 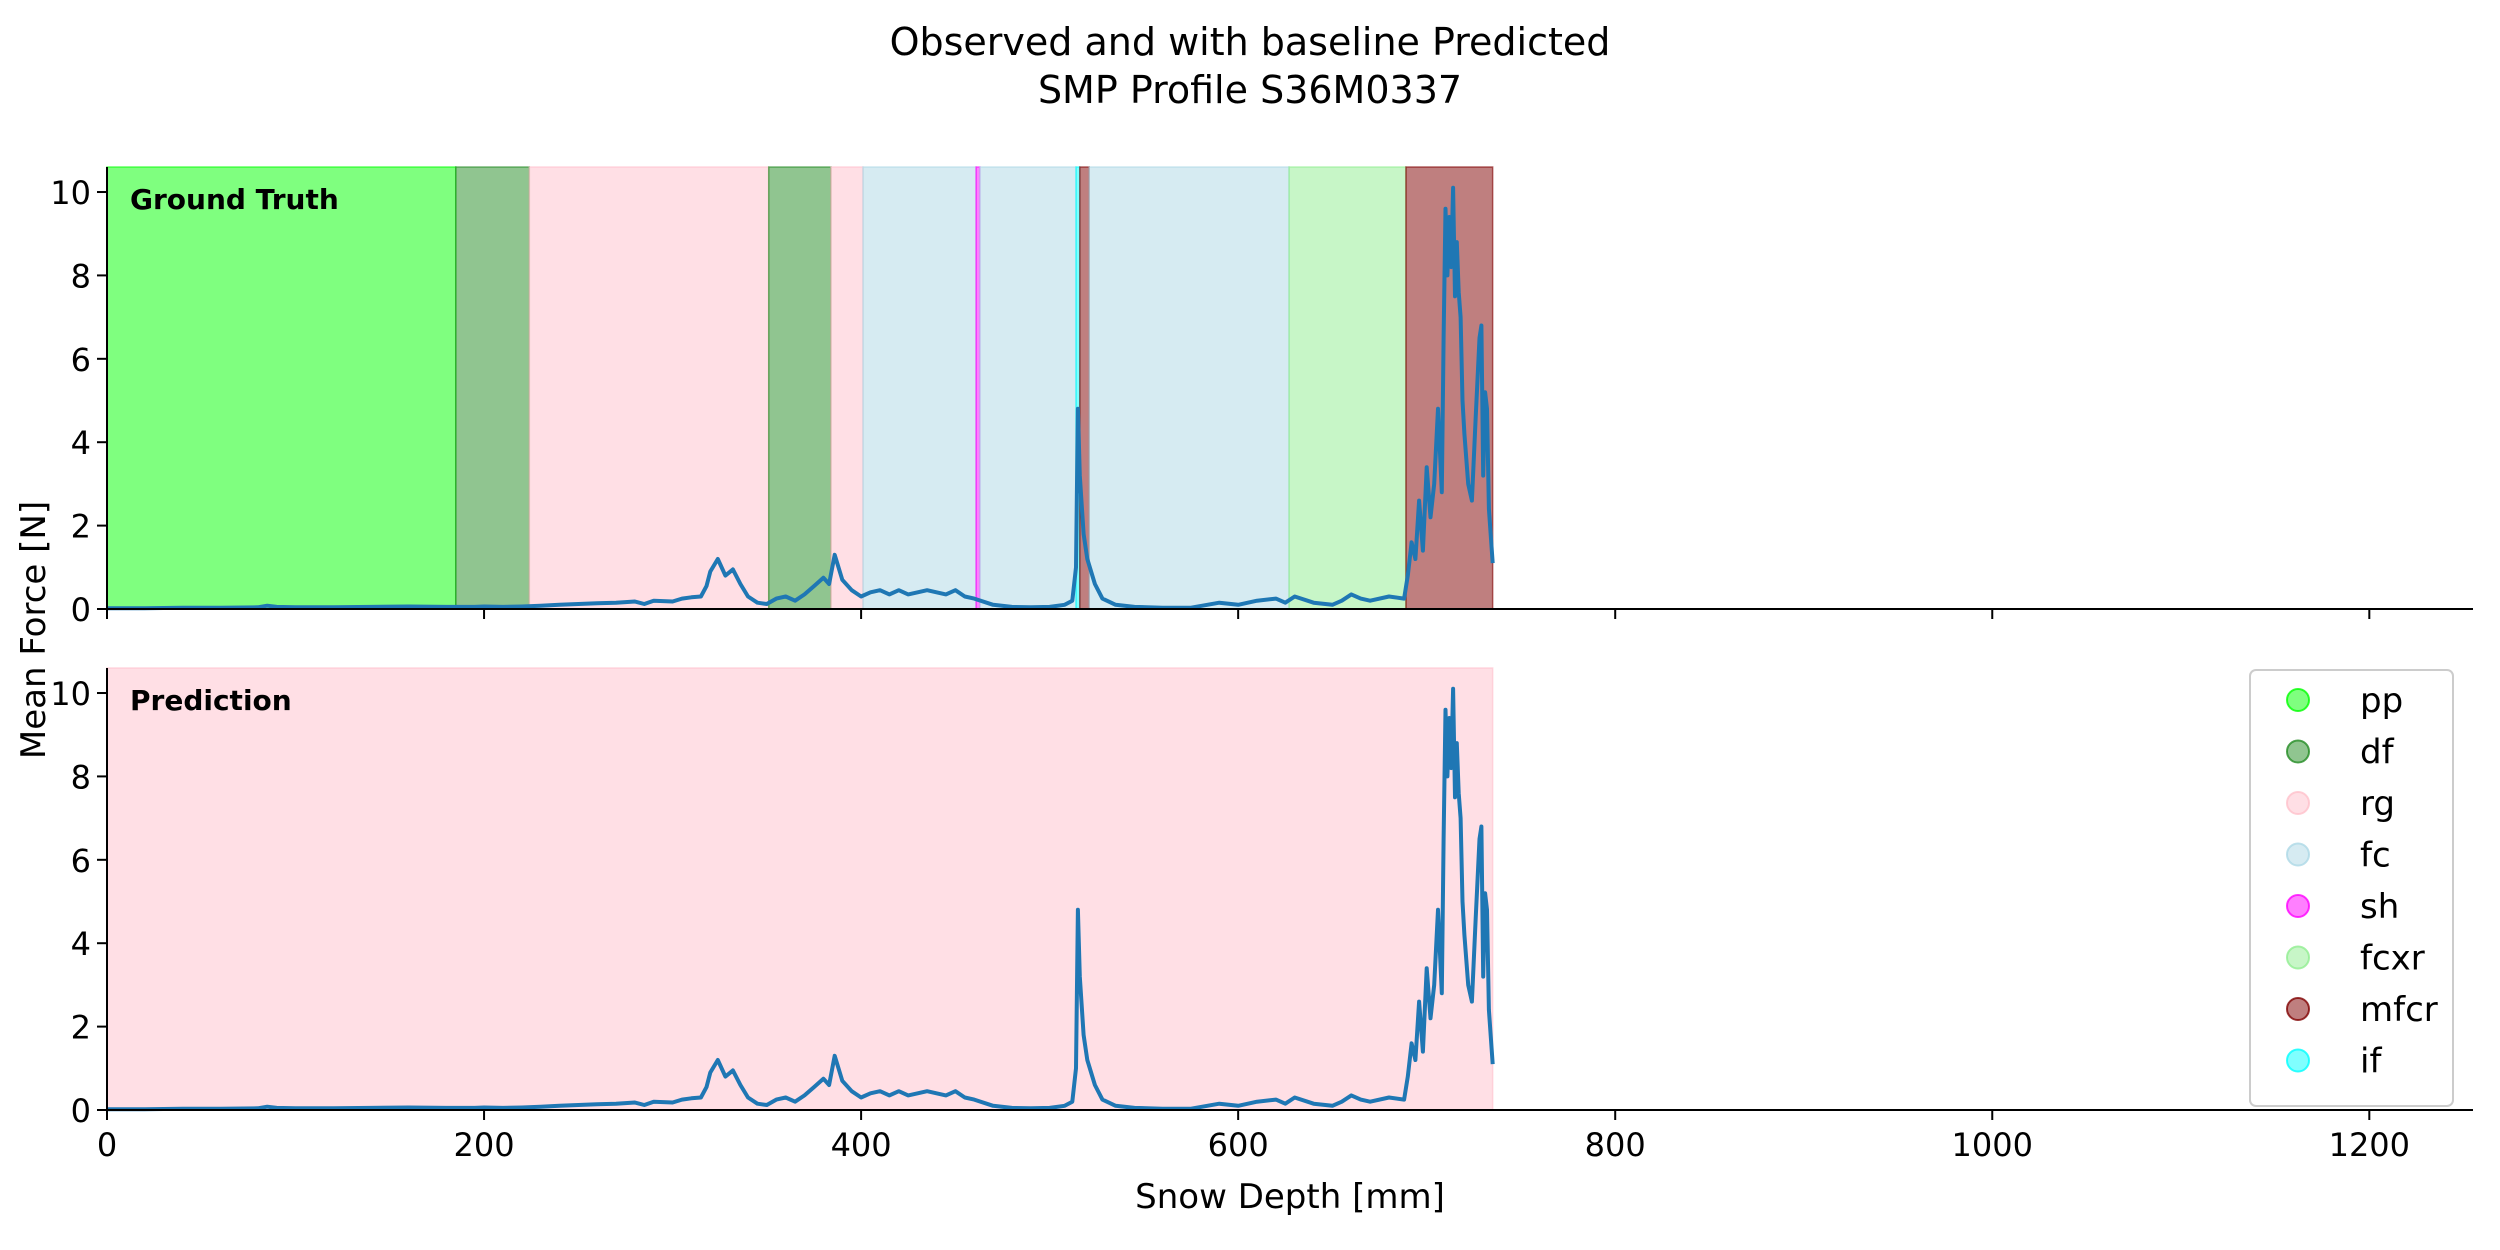 I want to click on segment-fcxr, so click(x=1347, y=388).